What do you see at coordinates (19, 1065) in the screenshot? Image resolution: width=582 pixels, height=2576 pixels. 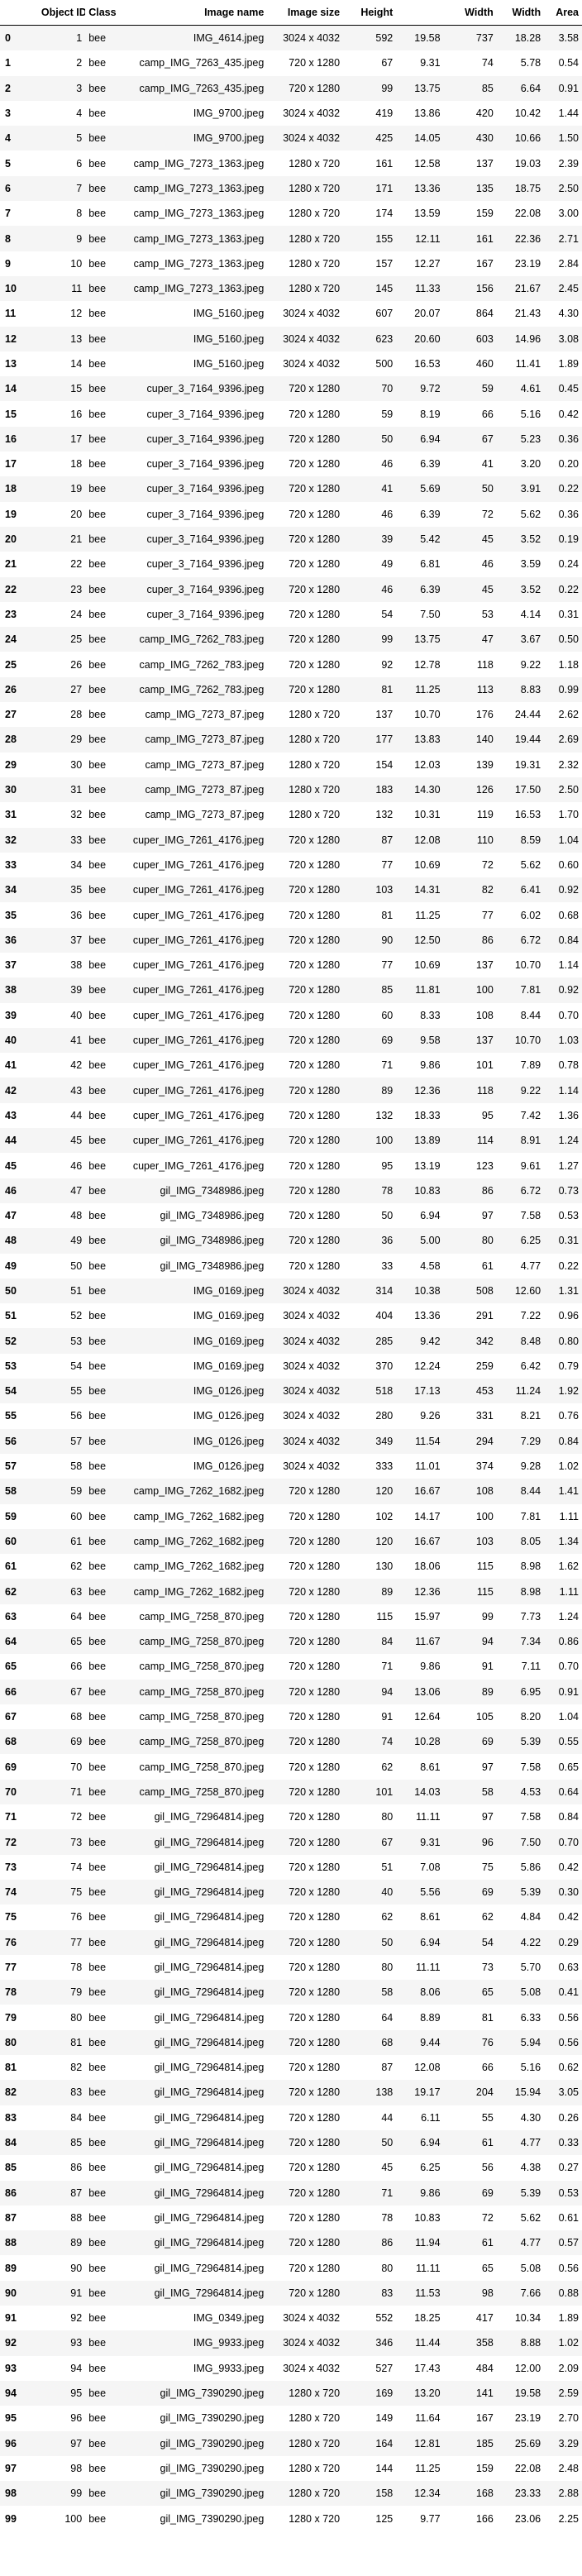 I see `cell-row-index: 41` at bounding box center [19, 1065].